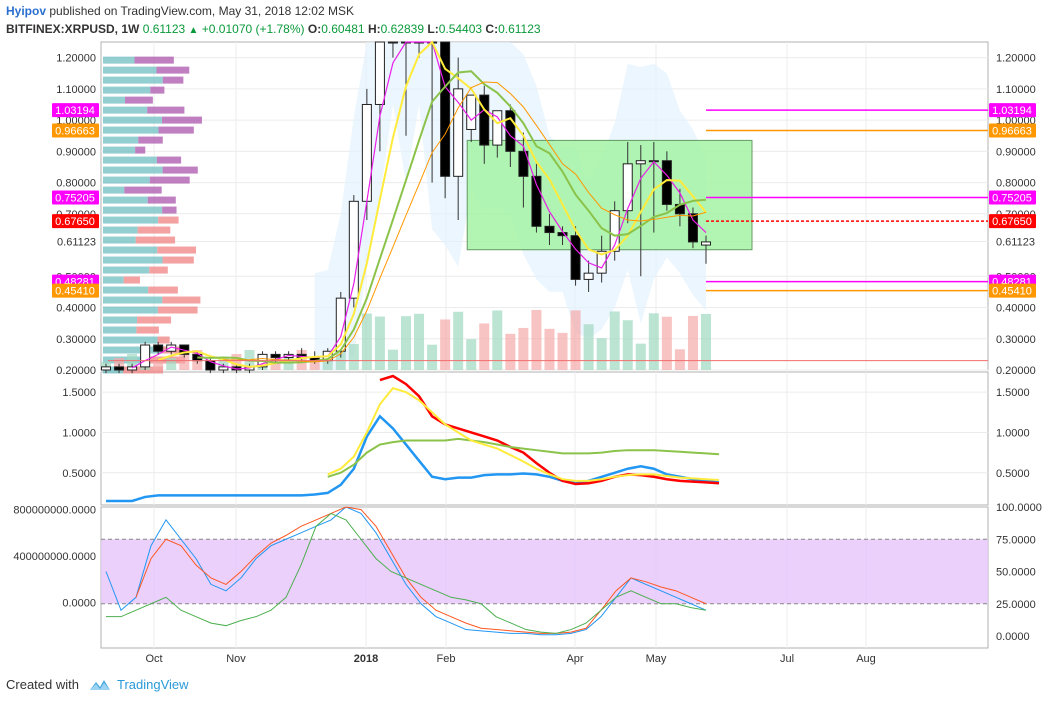  I want to click on tradingview-link: TradingView, so click(152, 684).